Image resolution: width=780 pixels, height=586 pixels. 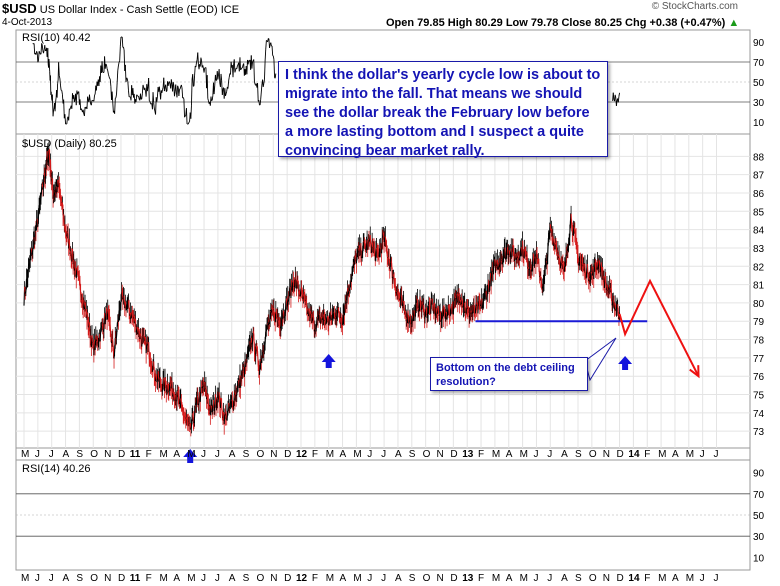 I want to click on projection-path, so click(x=659, y=327).